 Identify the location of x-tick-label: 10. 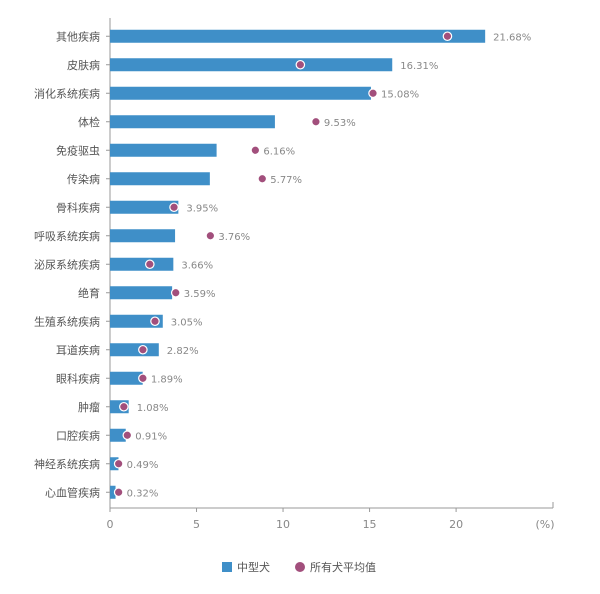
(283, 524).